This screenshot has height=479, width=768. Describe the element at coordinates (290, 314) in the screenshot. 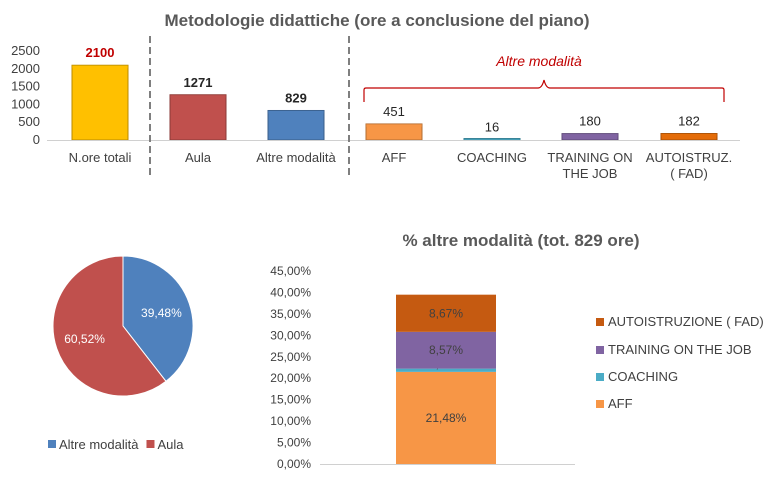

I see `y-tick-label-7: 35,00%` at that location.